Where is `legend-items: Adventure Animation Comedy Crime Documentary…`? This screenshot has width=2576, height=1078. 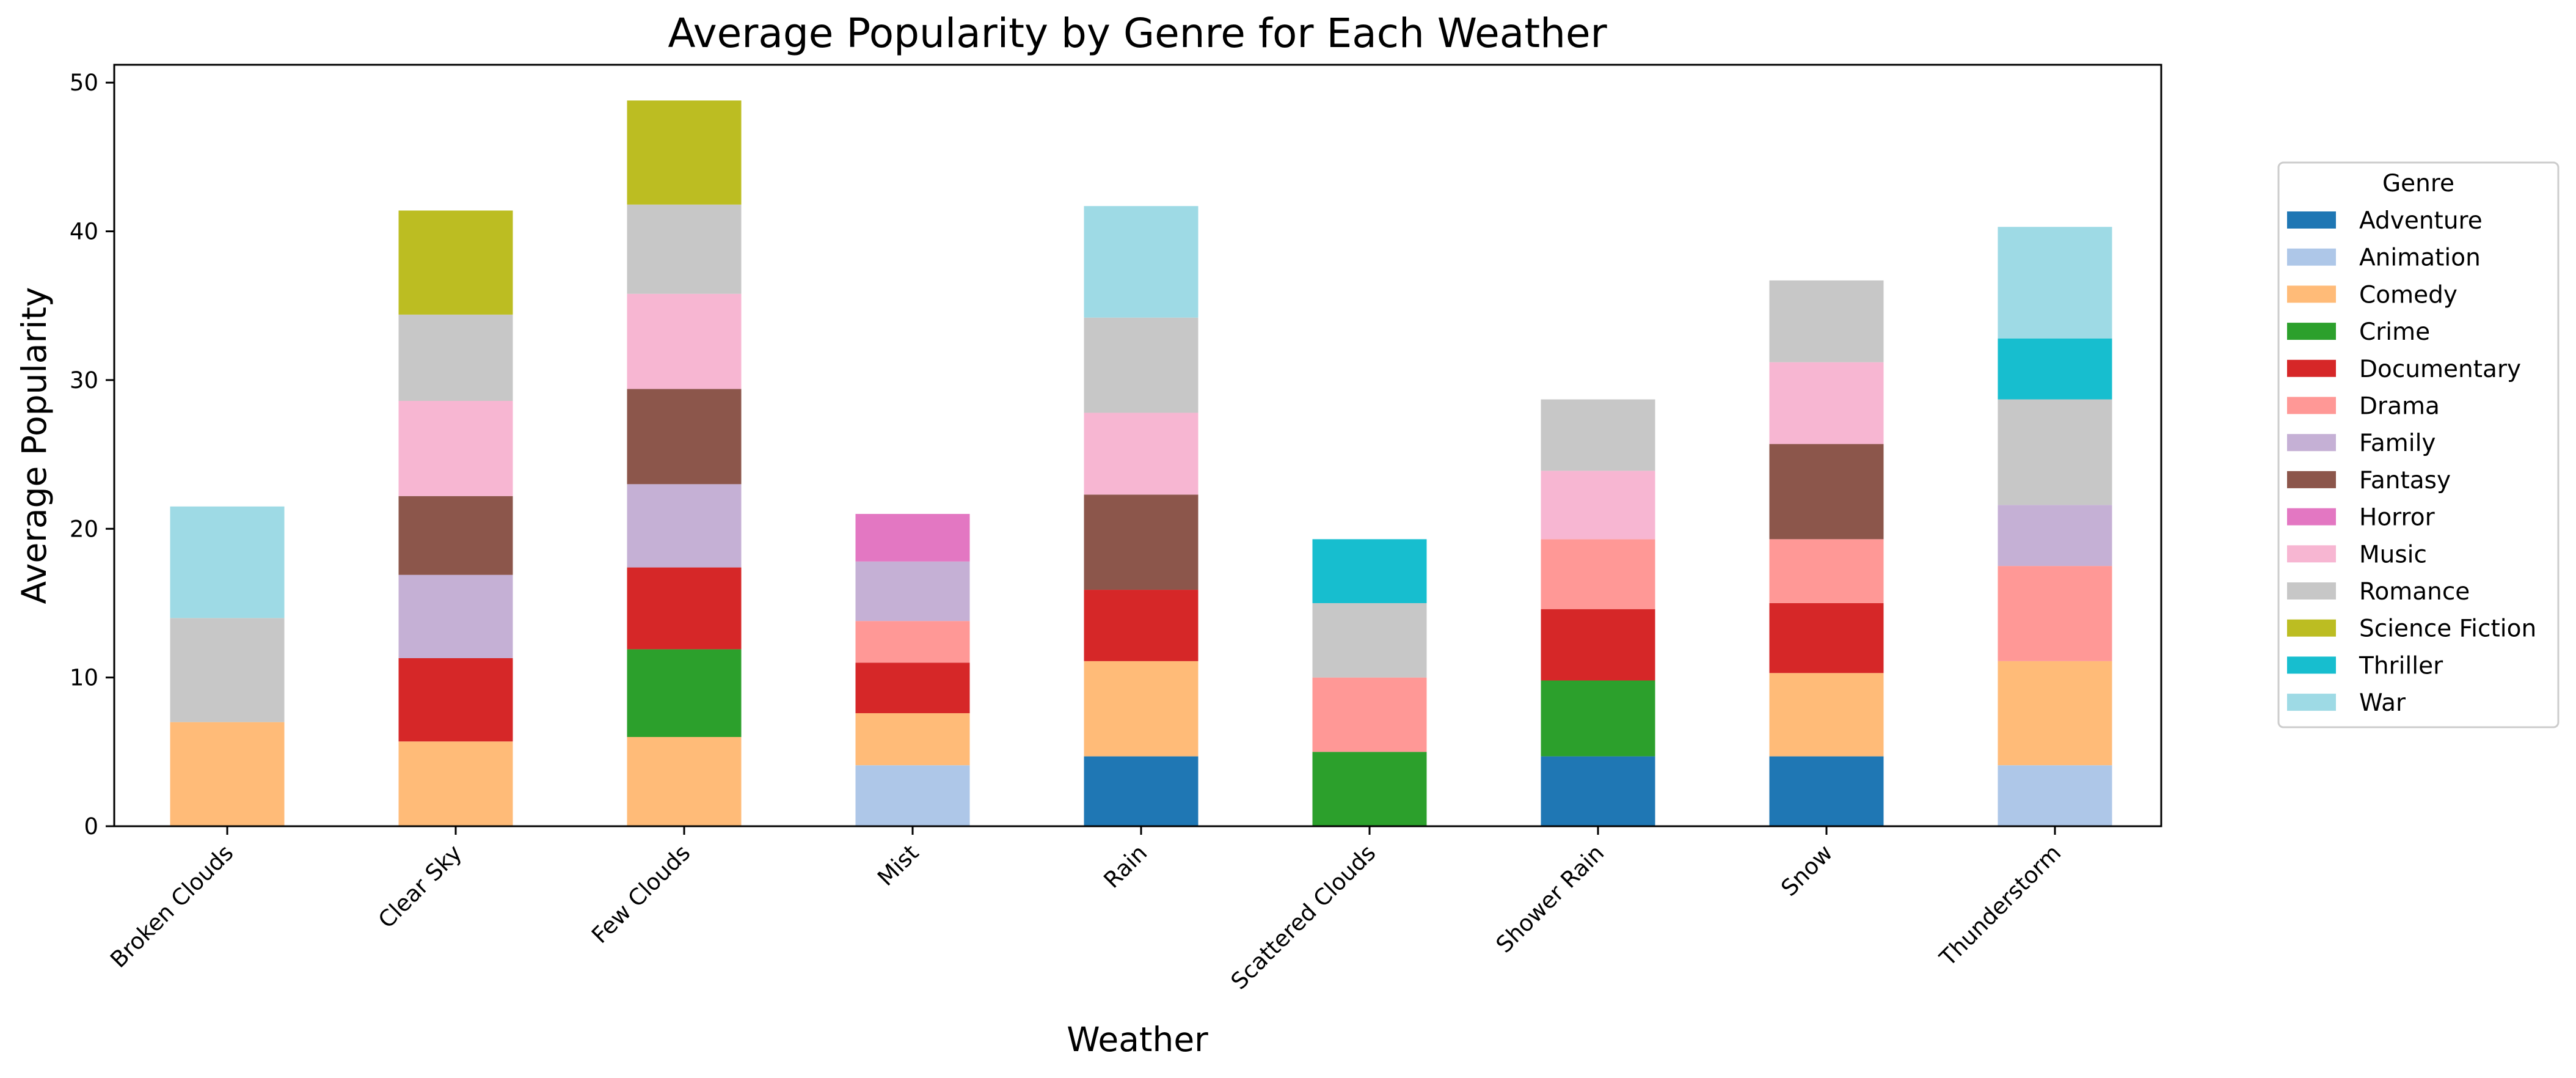 legend-items: Adventure Animation Comedy Crime Documentary… is located at coordinates (2411, 462).